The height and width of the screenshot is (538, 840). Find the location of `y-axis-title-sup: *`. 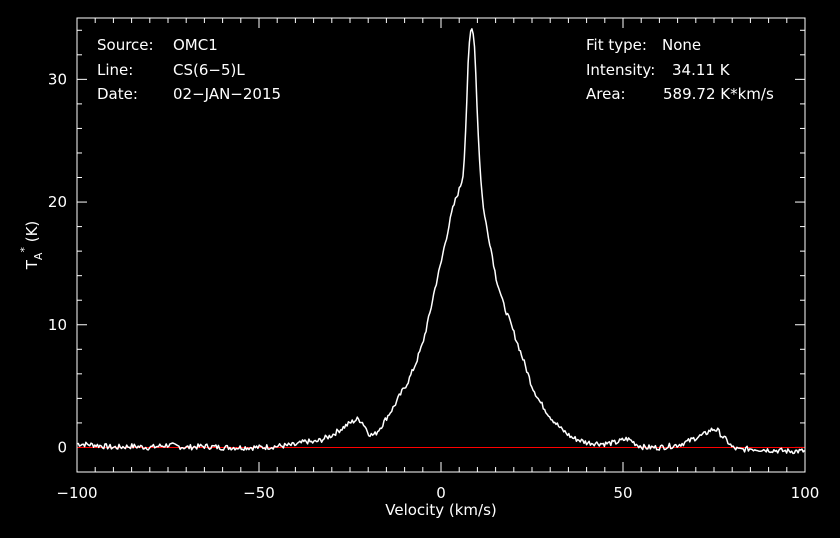

y-axis-title-sup: * is located at coordinates (24, 250).